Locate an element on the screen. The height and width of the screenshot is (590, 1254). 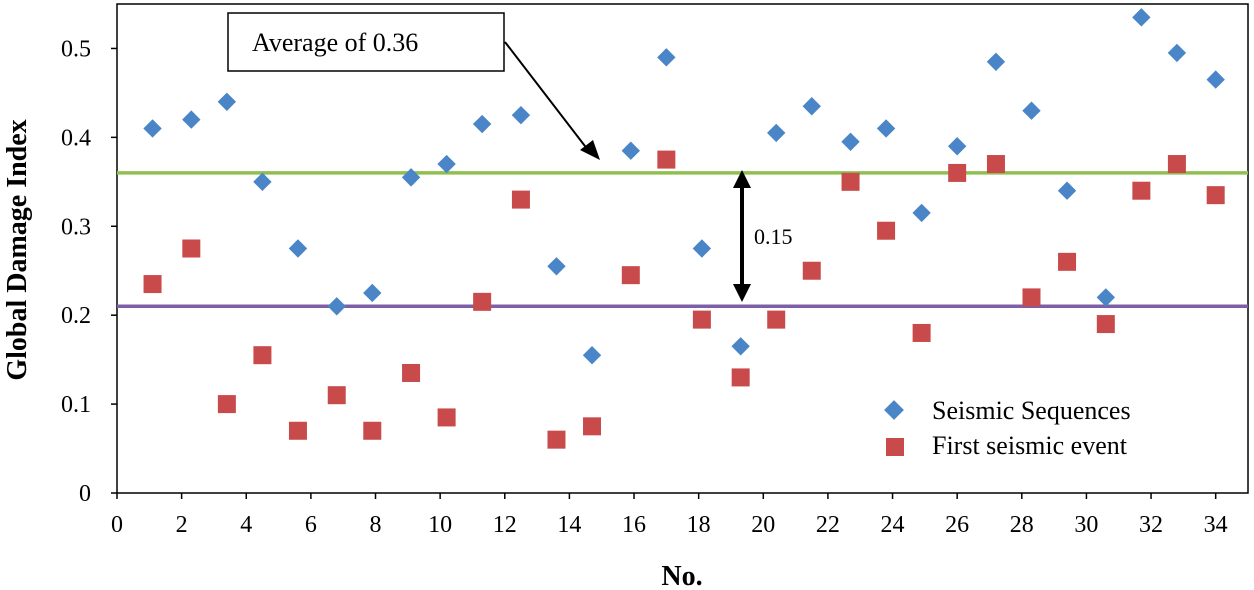
x-tick-label: 6 is located at coordinates (311, 525).